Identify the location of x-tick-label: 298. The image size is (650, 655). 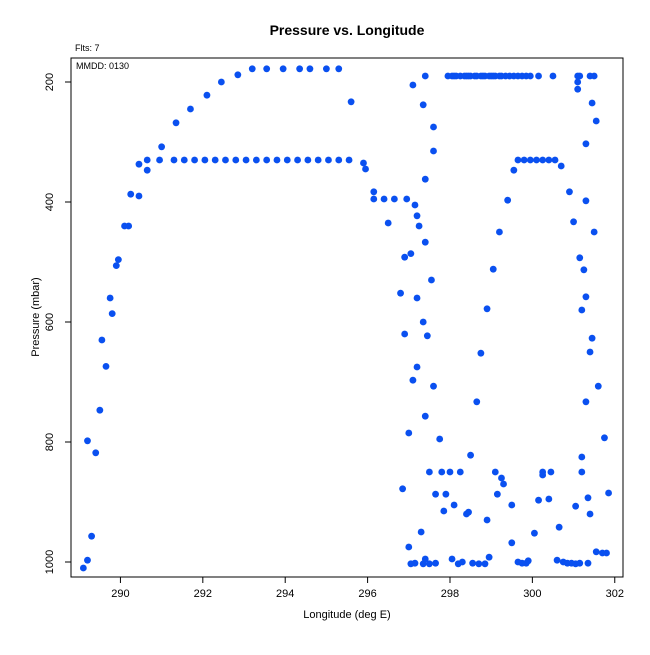
(450, 594).